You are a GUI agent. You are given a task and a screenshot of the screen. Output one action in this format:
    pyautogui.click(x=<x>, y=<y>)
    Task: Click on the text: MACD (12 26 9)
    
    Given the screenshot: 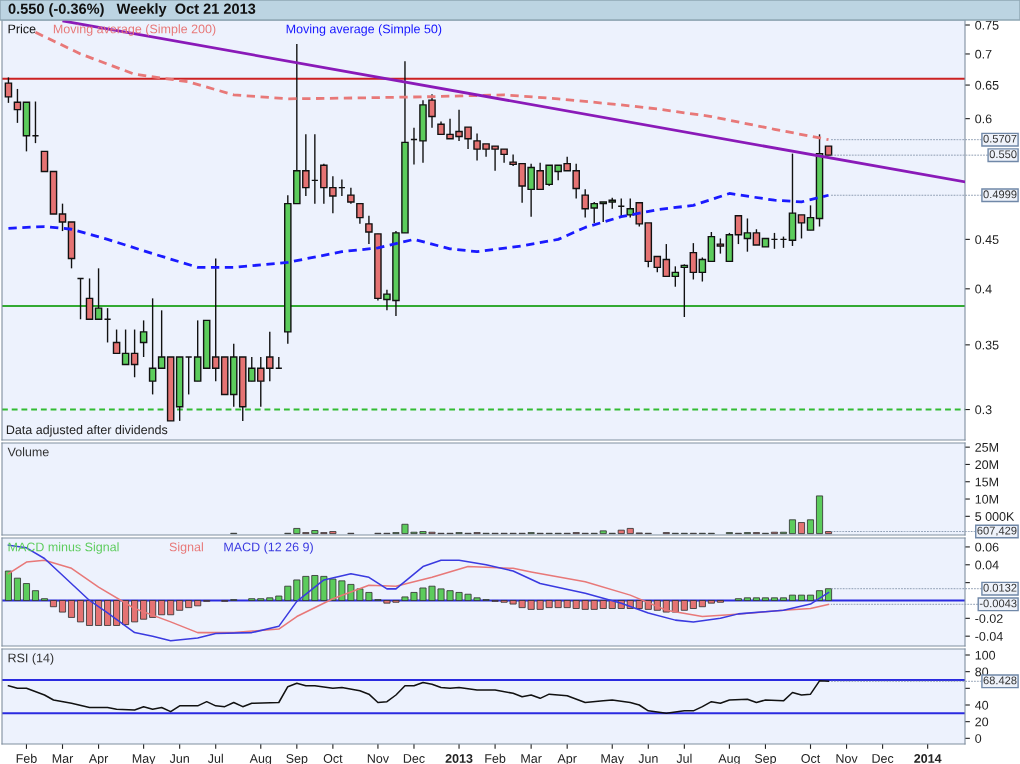 What is the action you would take?
    pyautogui.click(x=268, y=548)
    